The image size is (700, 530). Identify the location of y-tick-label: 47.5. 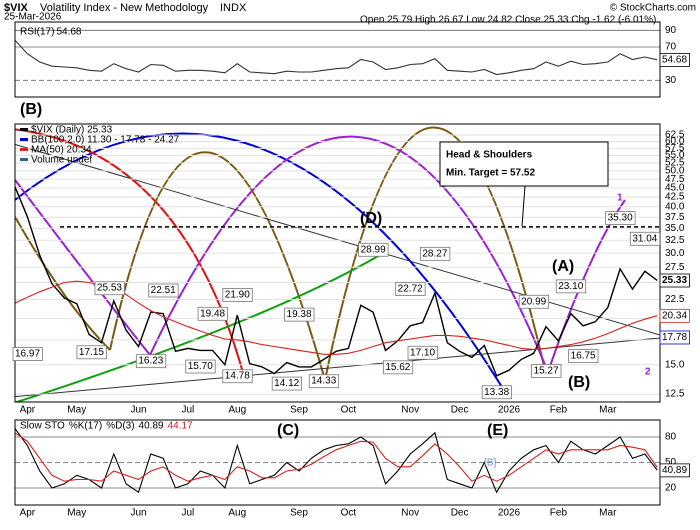
(675, 179).